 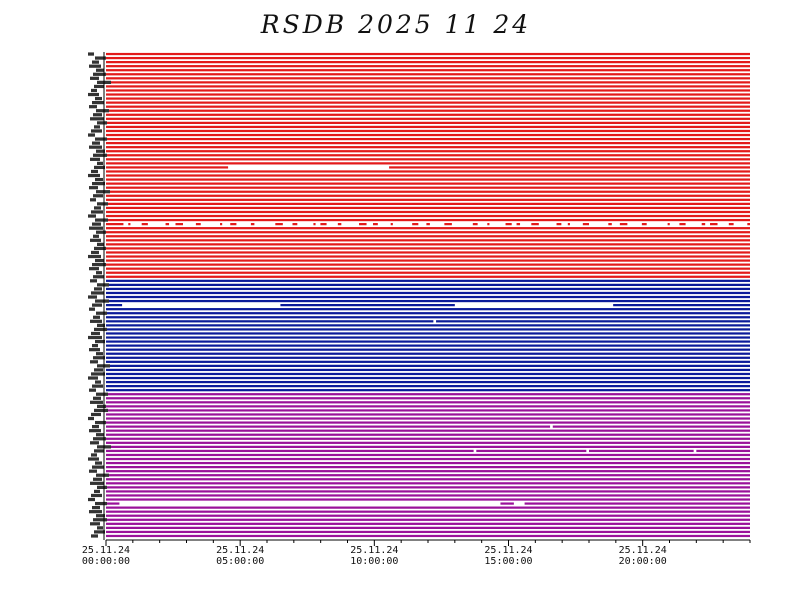 What do you see at coordinates (106, 561) in the screenshot?
I see `x-tick-label-time: 00:00:00` at bounding box center [106, 561].